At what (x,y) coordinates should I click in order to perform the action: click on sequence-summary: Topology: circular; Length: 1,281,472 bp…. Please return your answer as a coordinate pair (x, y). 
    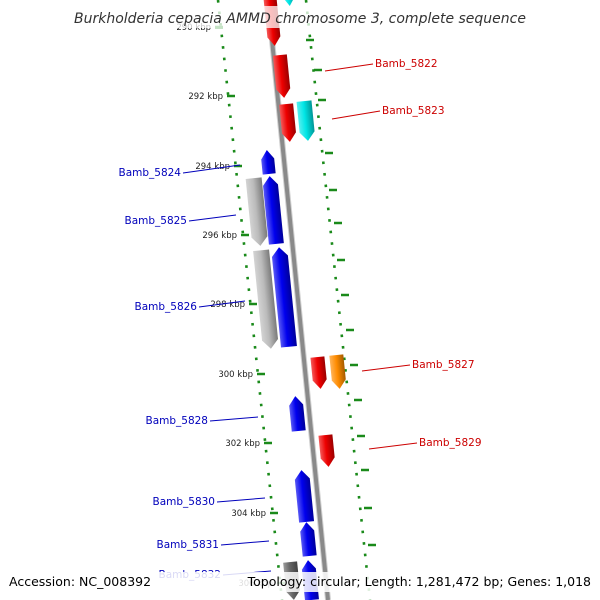
    Looking at the image, I should click on (419, 581).